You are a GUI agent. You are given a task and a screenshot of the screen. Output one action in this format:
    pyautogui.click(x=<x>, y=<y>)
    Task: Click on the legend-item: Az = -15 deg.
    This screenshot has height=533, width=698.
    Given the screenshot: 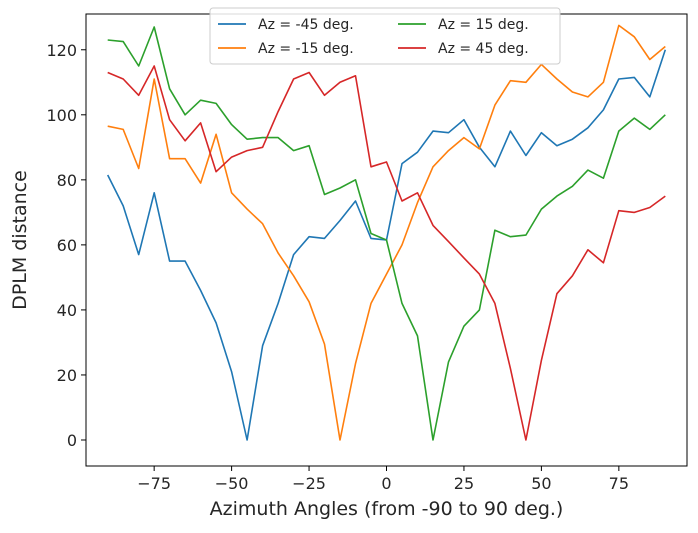 What is the action you would take?
    pyautogui.click(x=286, y=49)
    